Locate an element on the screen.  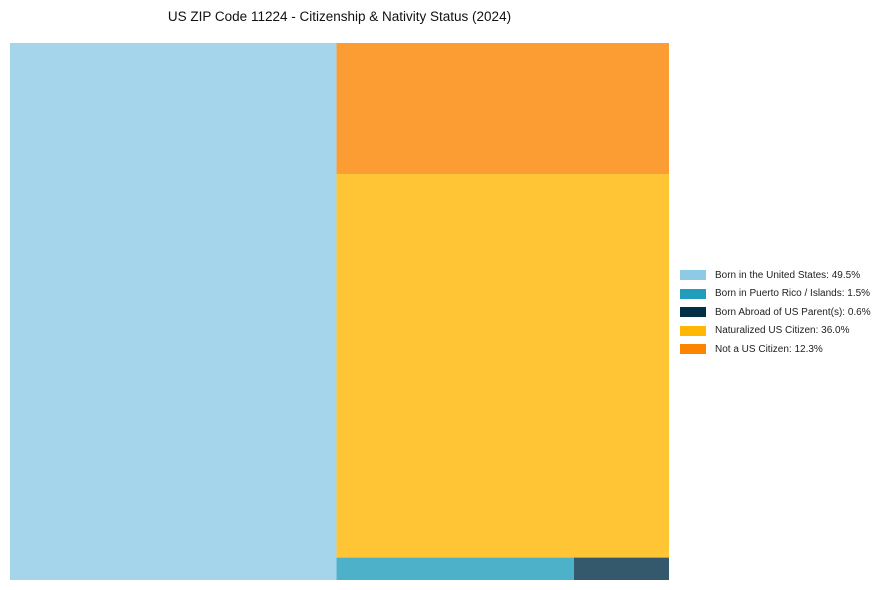
legend-item-not-citizen: Not a US Citizen: 12.3% is located at coordinates (775, 349).